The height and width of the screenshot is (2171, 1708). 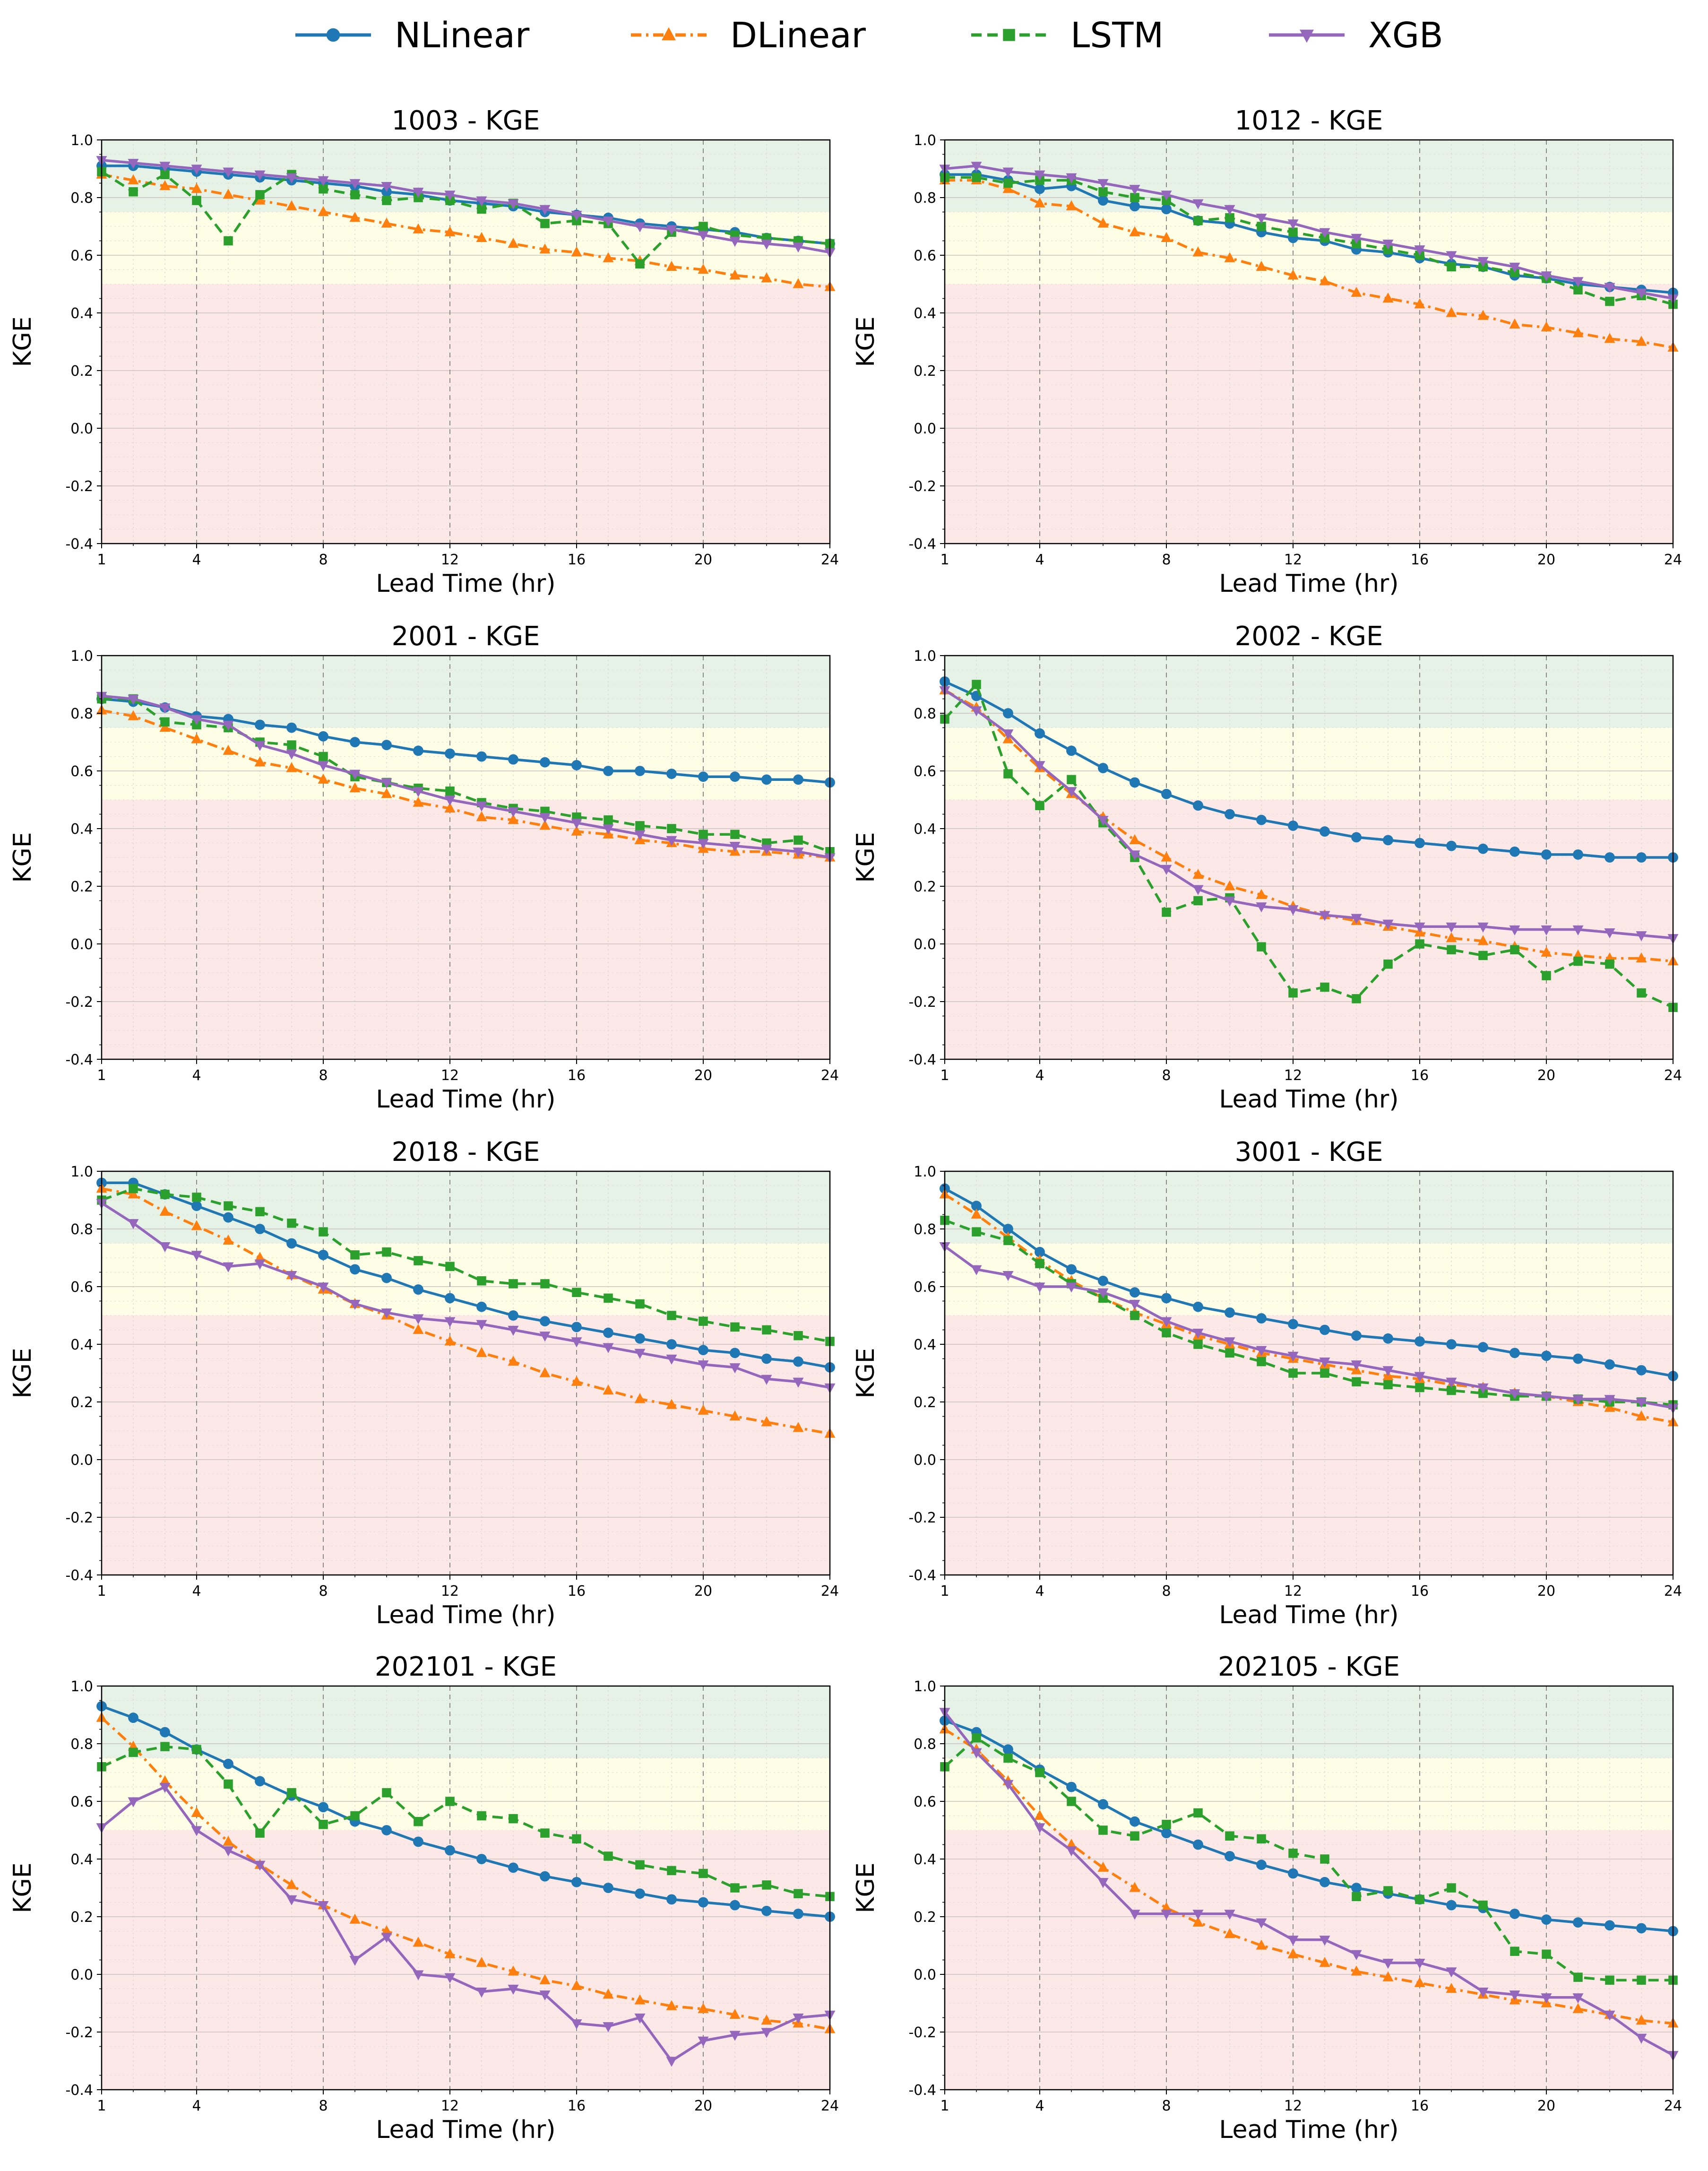 What do you see at coordinates (925, 887) in the screenshot?
I see `y-tick-label: 0.2` at bounding box center [925, 887].